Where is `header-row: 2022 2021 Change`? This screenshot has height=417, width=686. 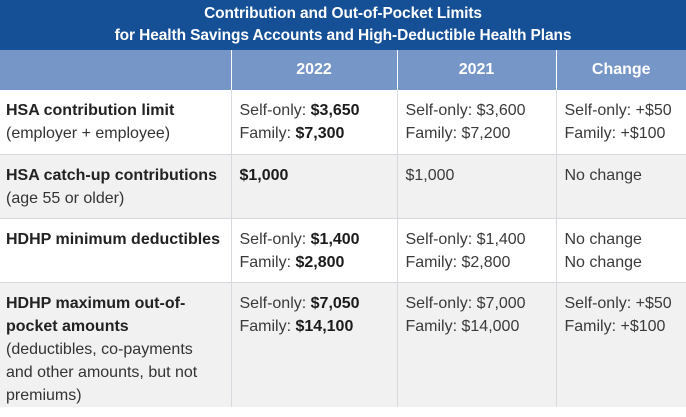
header-row: 2022 2021 Change is located at coordinates (343, 70).